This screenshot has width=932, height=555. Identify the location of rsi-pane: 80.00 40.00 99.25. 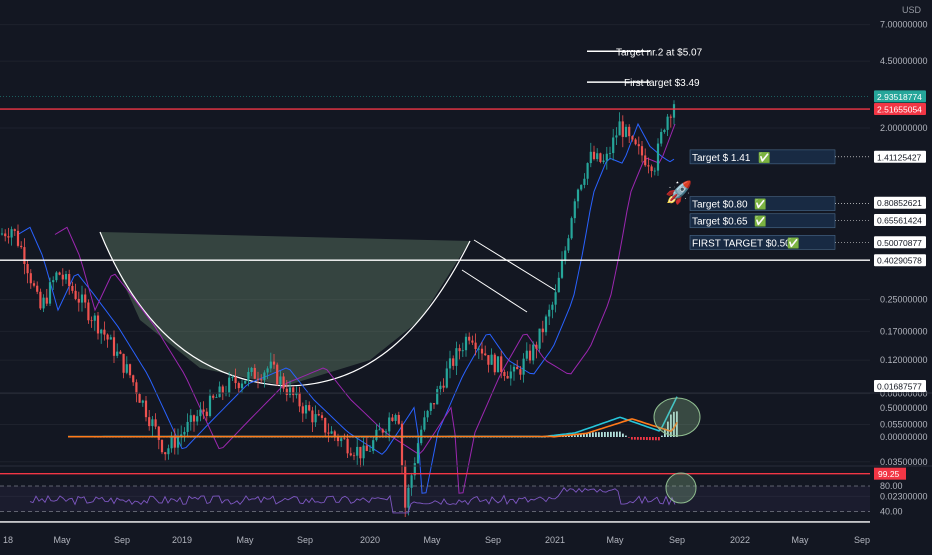
(453, 492).